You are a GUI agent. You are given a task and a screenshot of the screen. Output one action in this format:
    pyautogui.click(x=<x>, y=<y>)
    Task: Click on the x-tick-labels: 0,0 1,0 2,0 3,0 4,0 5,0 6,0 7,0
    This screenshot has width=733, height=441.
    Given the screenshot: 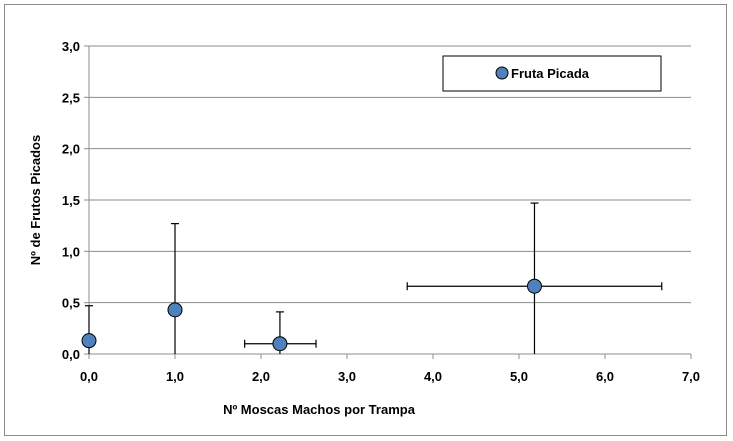 What is the action you would take?
    pyautogui.click(x=390, y=376)
    